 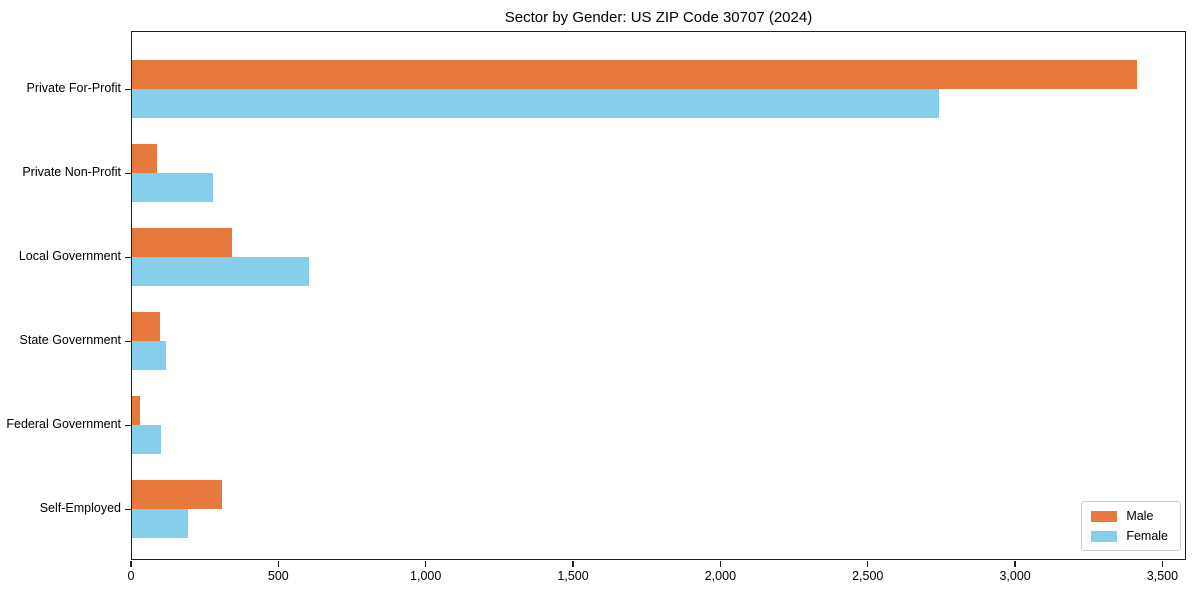 What do you see at coordinates (182, 242) in the screenshot?
I see `bar-male-local-government` at bounding box center [182, 242].